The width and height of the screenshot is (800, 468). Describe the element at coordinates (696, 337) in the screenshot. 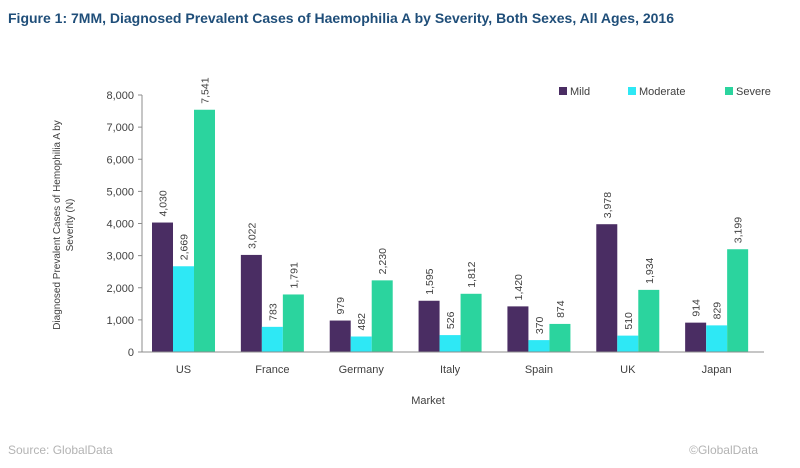

I see `bar-mild-japan` at that location.